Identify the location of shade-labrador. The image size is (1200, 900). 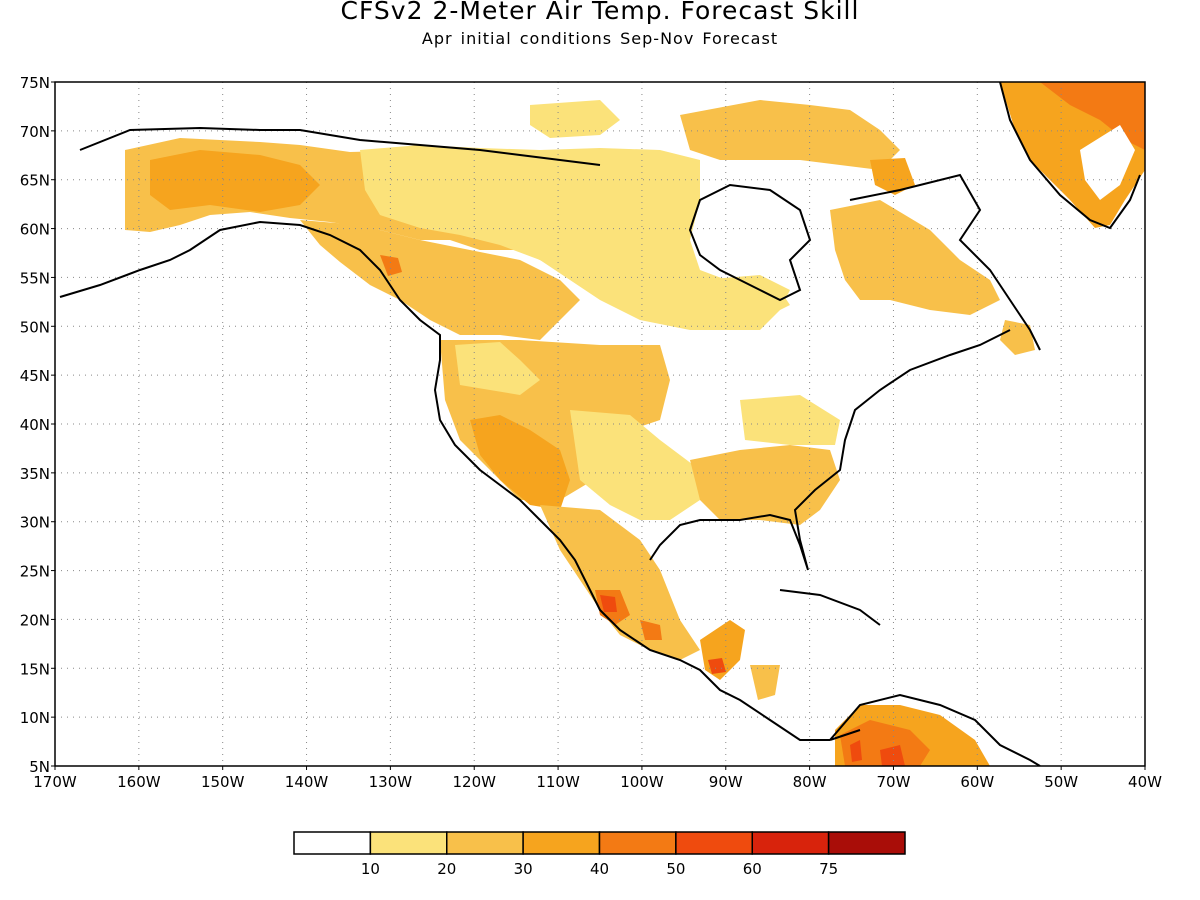
(915, 257).